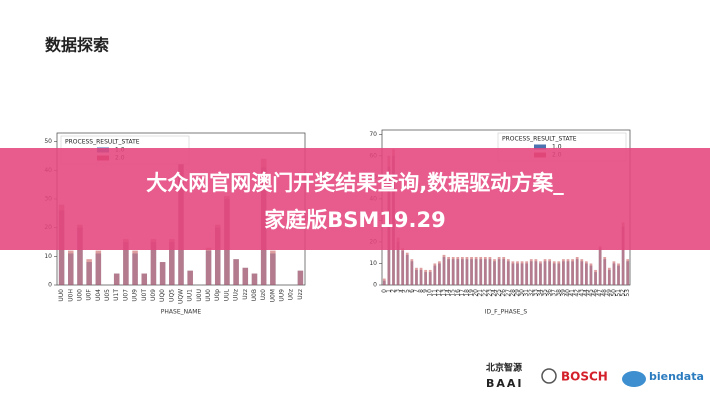  Describe the element at coordinates (494, 293) in the screenshot. I see `x-tick-label: 24` at that location.